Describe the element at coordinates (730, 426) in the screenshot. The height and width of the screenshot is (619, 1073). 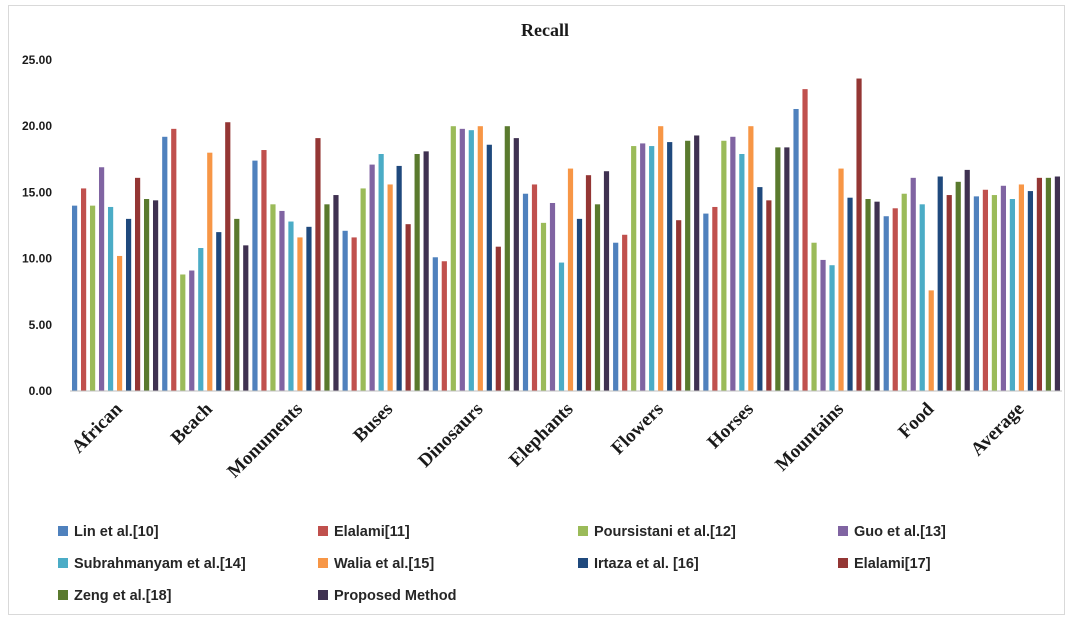
I see `x-tick-label: Horses` at that location.